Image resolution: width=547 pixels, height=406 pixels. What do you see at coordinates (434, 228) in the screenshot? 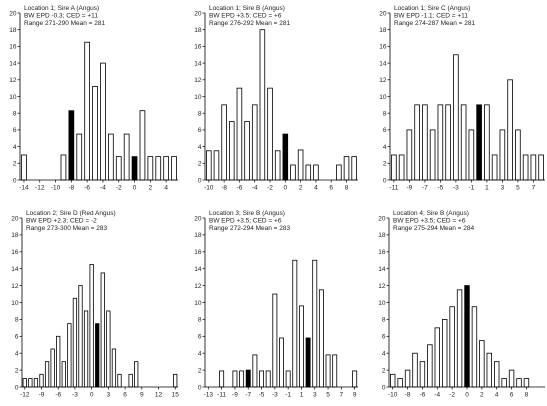
I see `panel-label-line-3: Range 275-294 Mean = 284` at bounding box center [434, 228].